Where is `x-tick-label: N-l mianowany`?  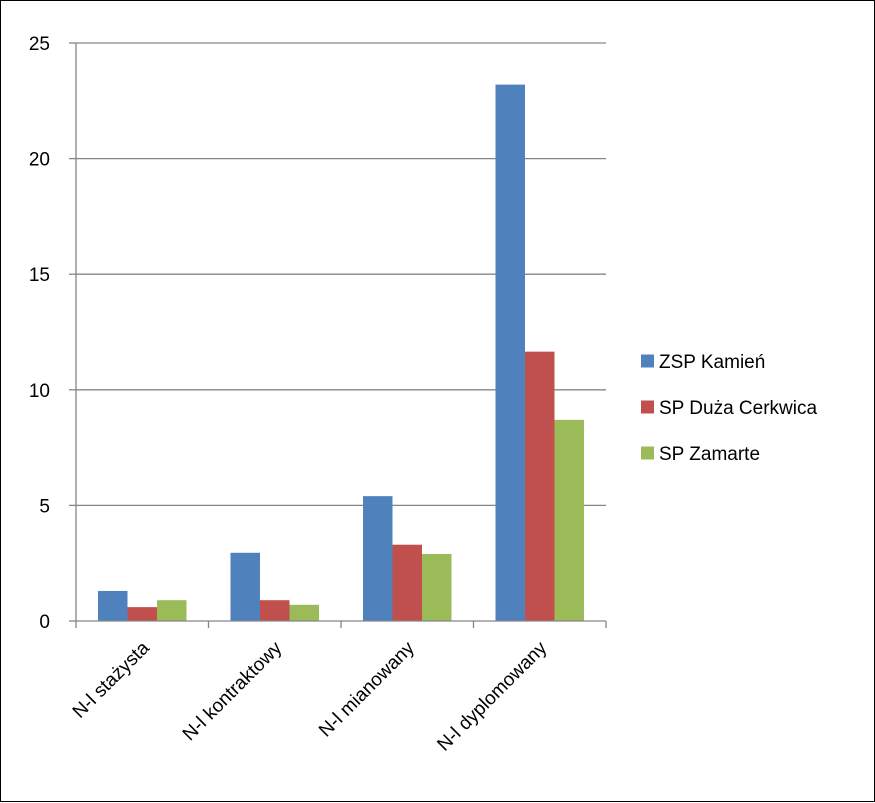 x-tick-label: N-l mianowany is located at coordinates (367, 689).